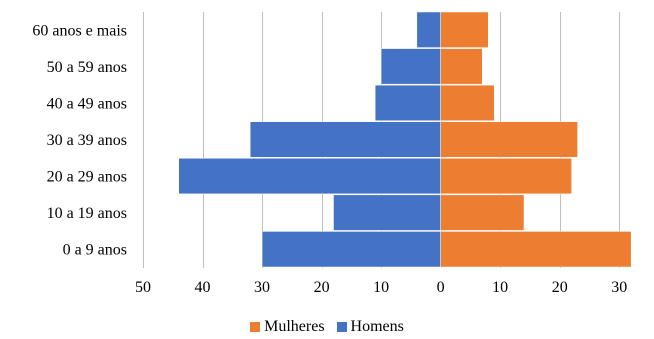  Describe the element at coordinates (255, 327) in the screenshot. I see `legend-swatch-mulheres` at that location.